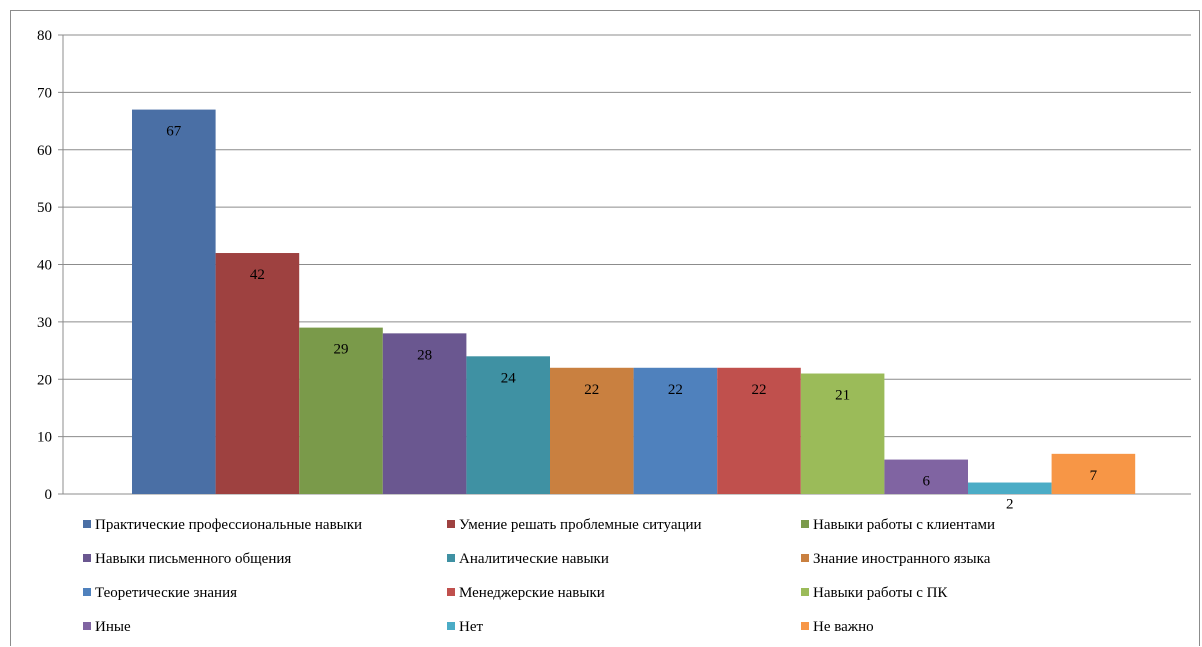  I want to click on legend-item: Теоретические знания, so click(160, 593).